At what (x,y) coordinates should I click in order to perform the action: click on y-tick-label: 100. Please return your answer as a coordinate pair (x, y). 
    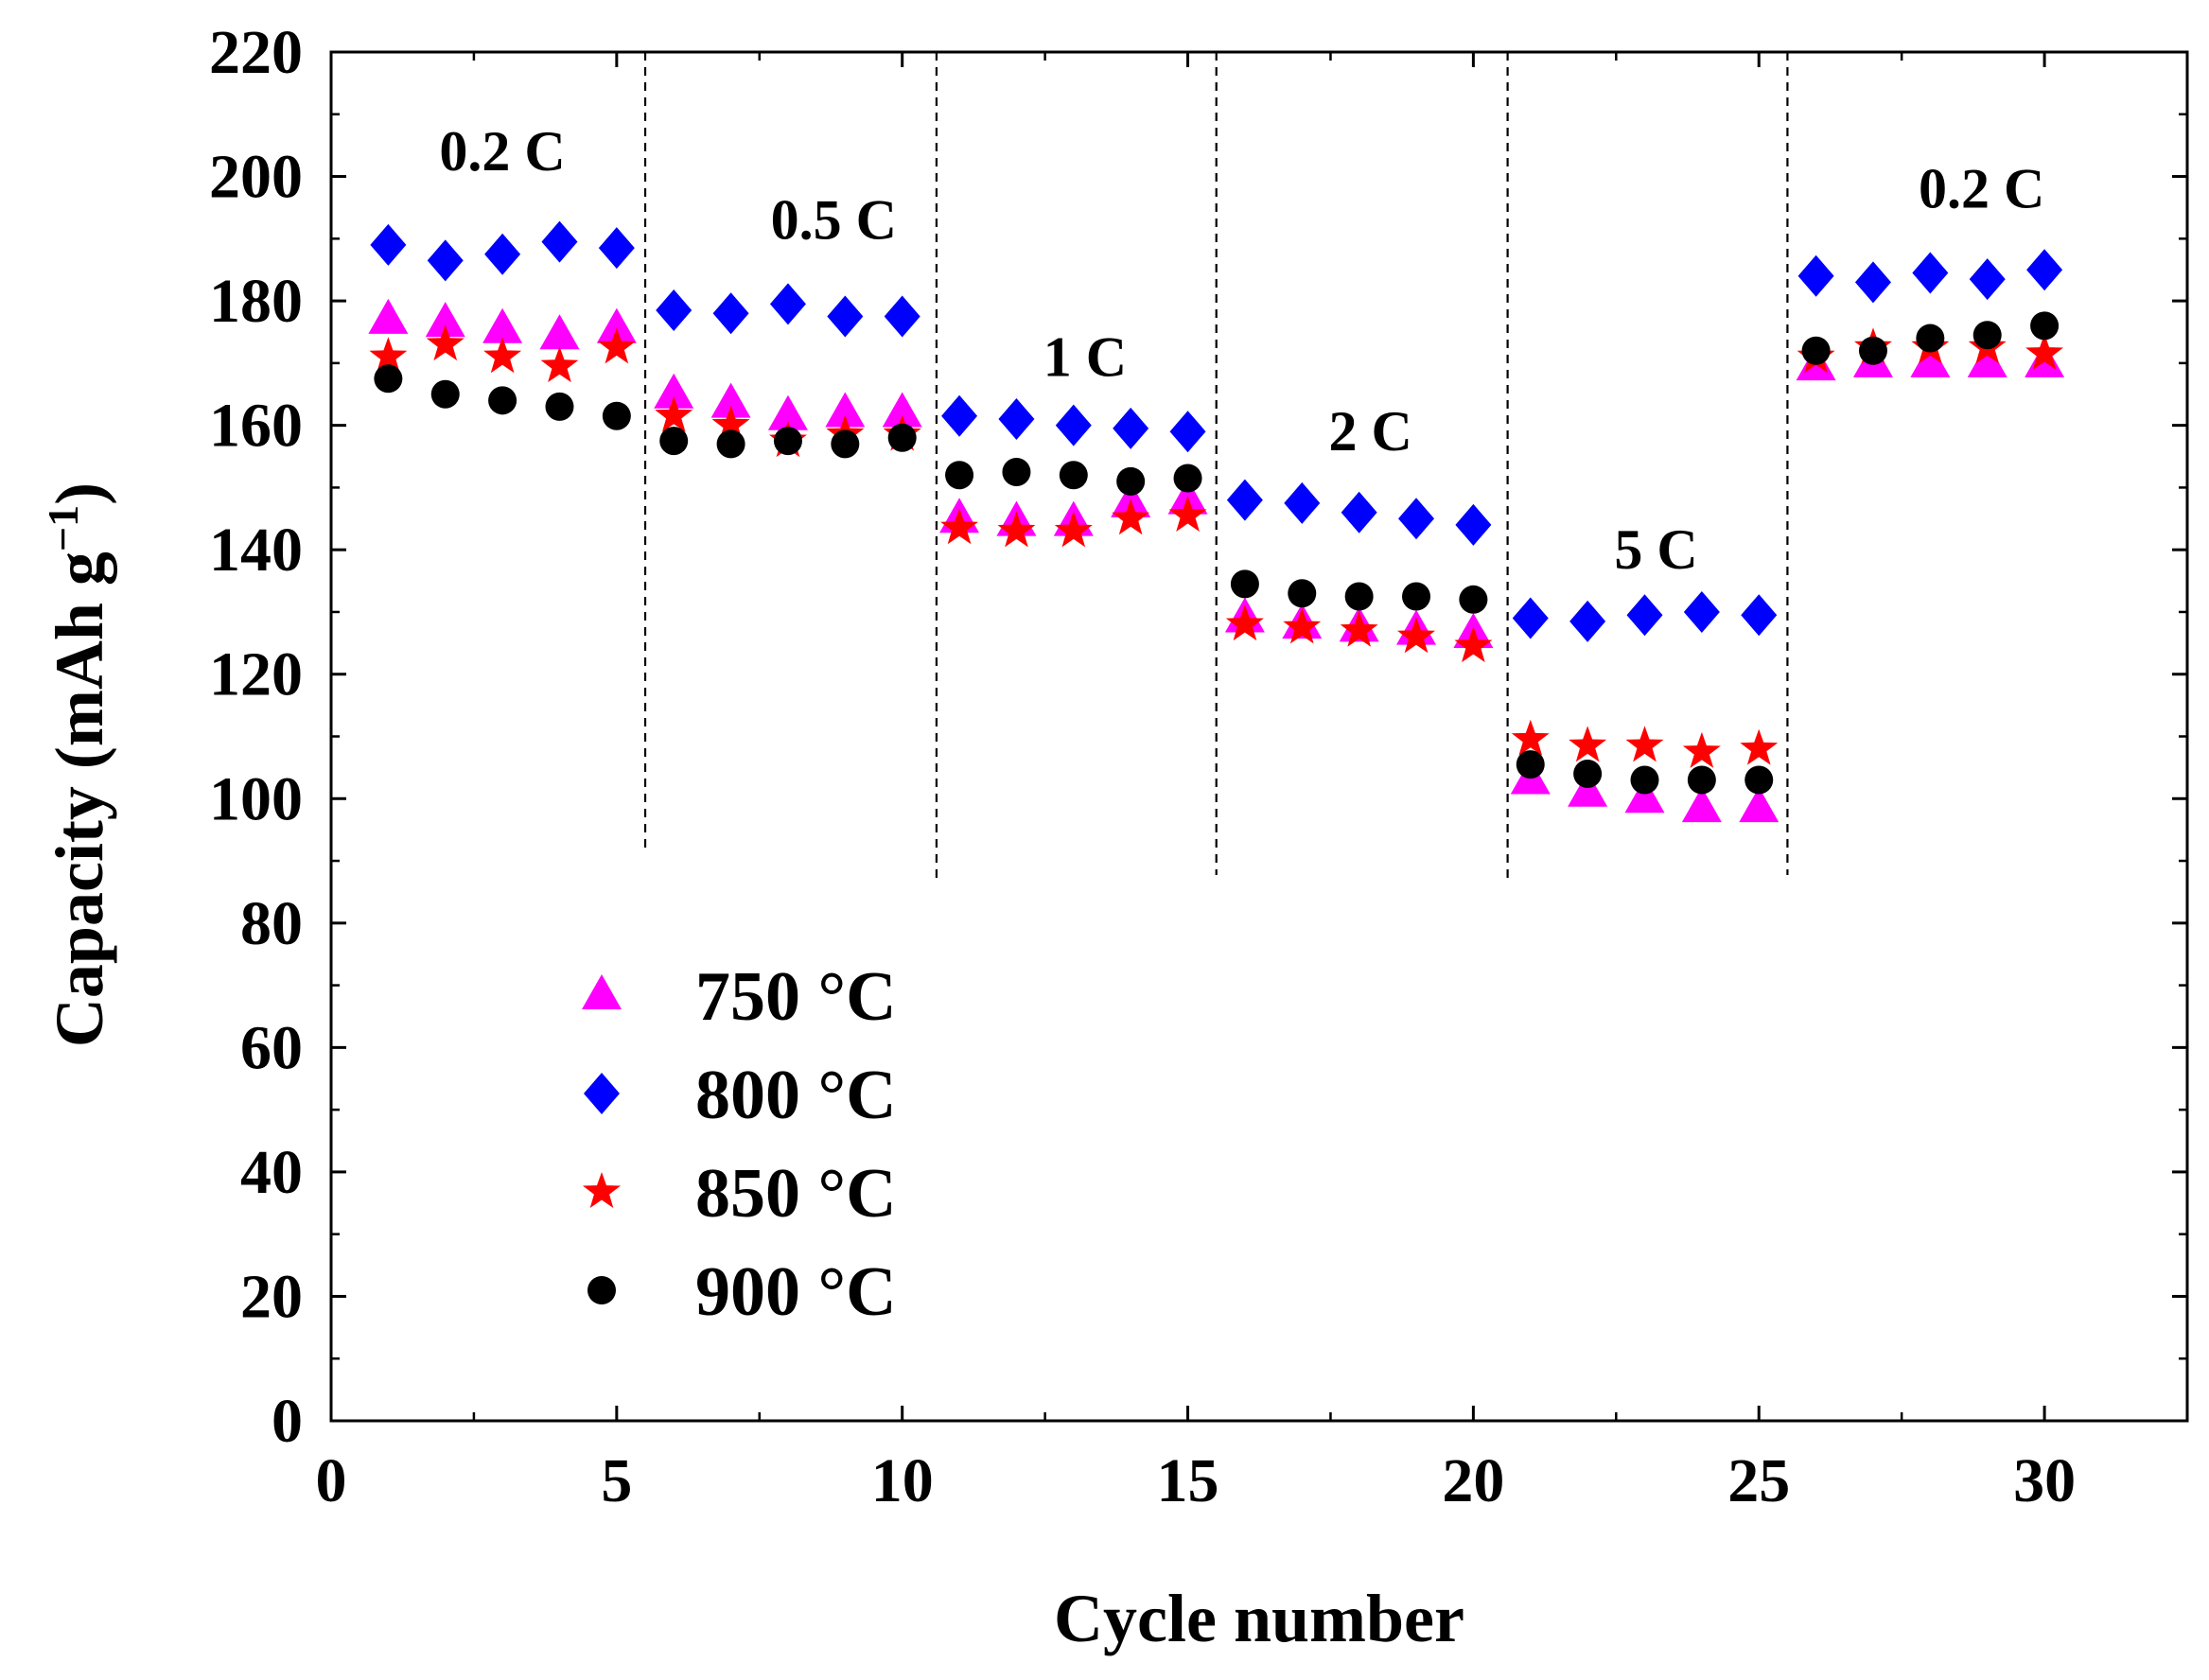
    Looking at the image, I should click on (256, 798).